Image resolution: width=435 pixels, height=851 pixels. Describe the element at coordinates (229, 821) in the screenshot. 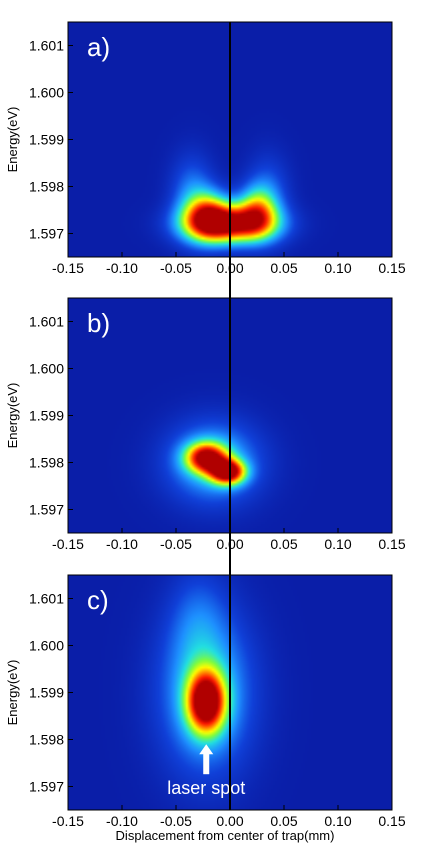

I see `x-tick-label: 0.00` at that location.